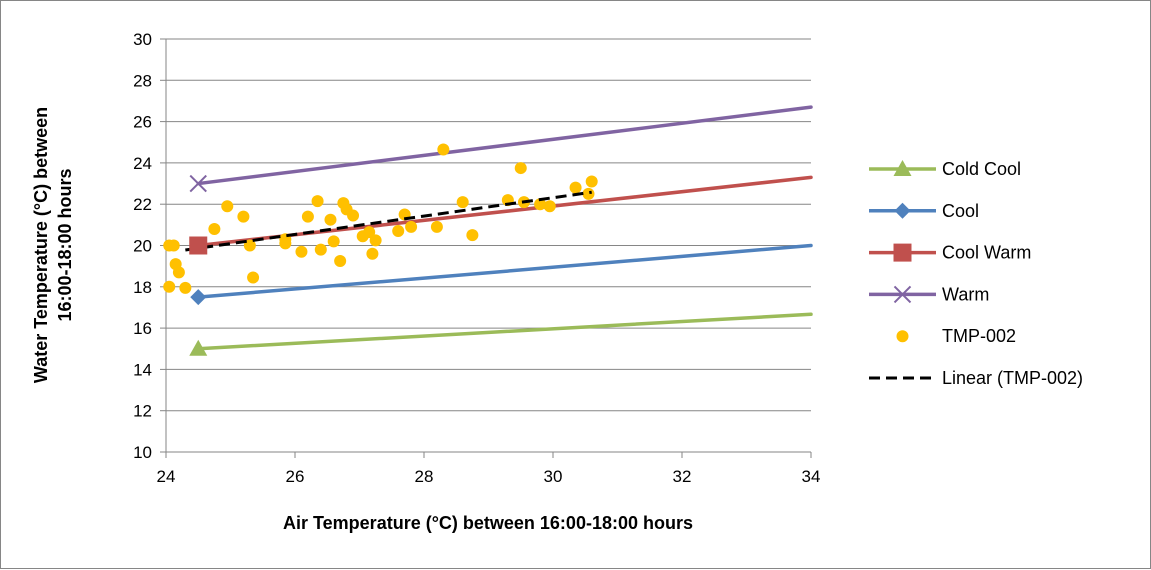  I want to click on cool-warm-series-line, so click(504, 211).